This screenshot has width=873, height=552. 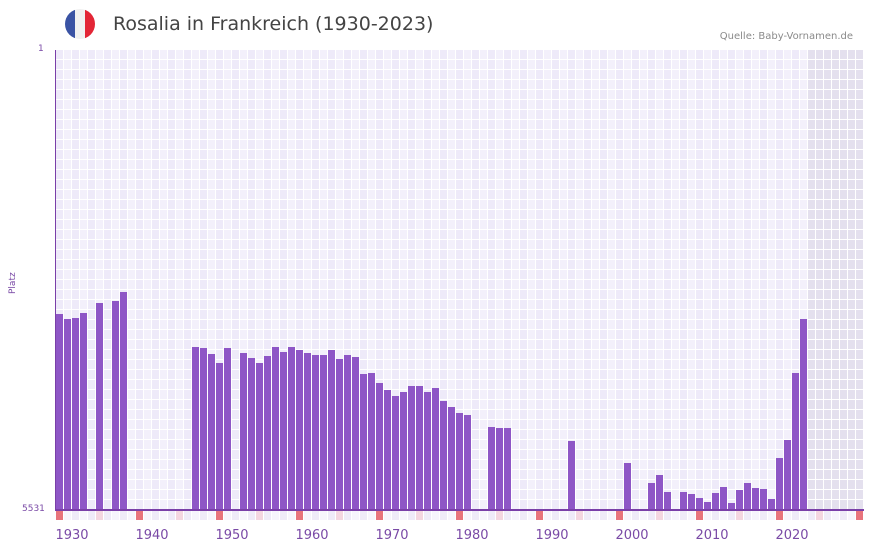 What do you see at coordinates (195, 428) in the screenshot?
I see `bar-1947` at bounding box center [195, 428].